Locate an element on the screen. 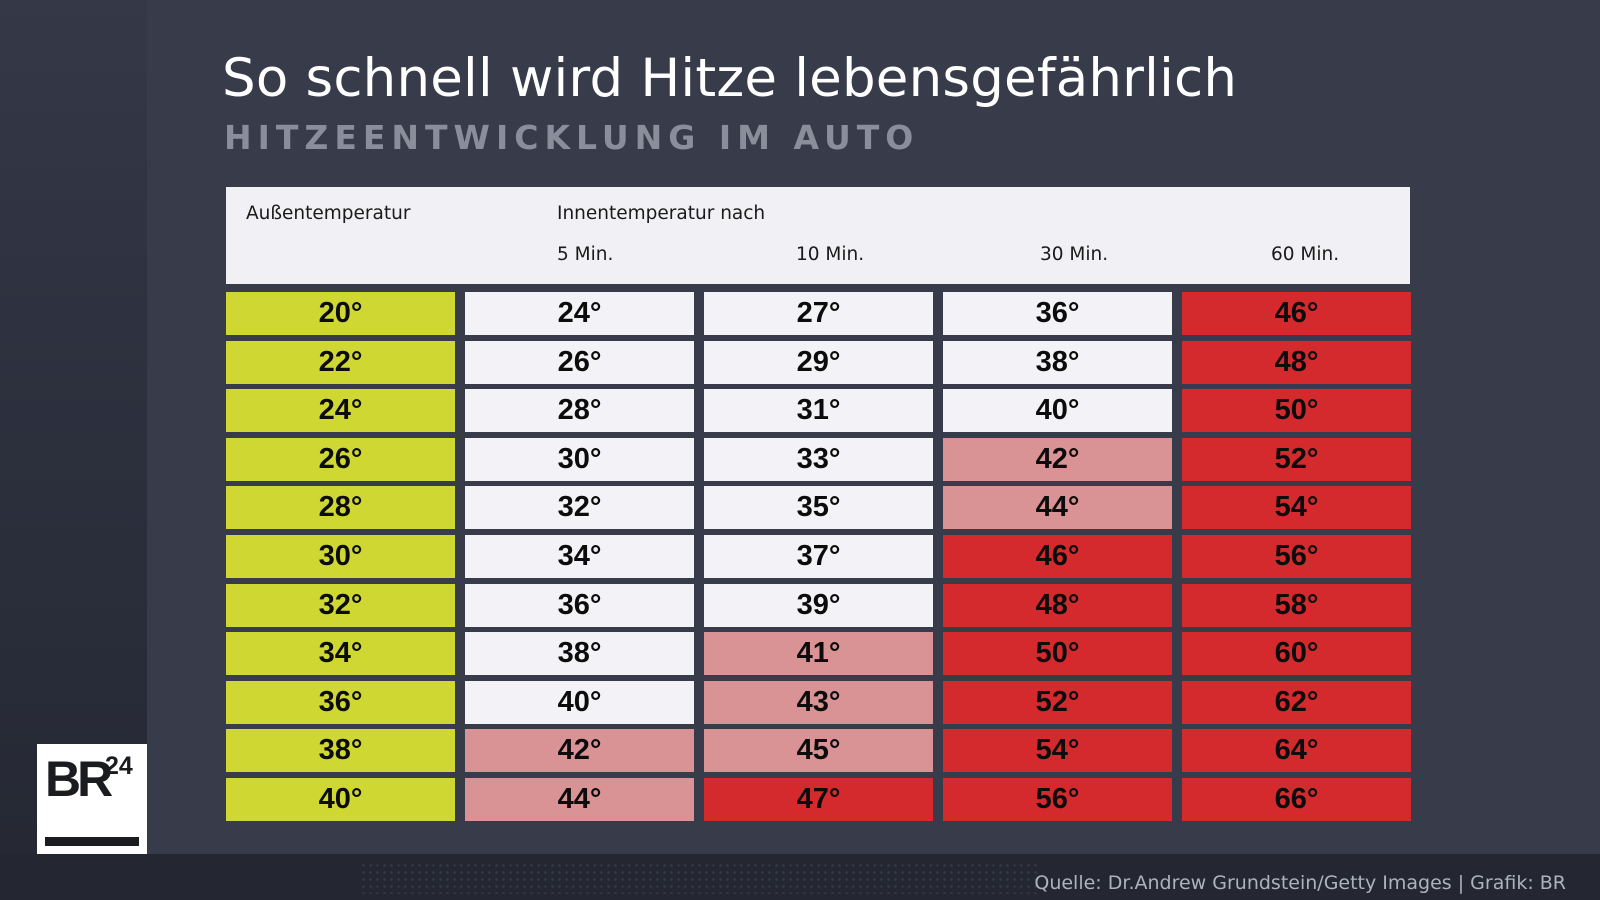 This screenshot has height=900, width=1600. outside-temp-cell: 38° is located at coordinates (340, 751).